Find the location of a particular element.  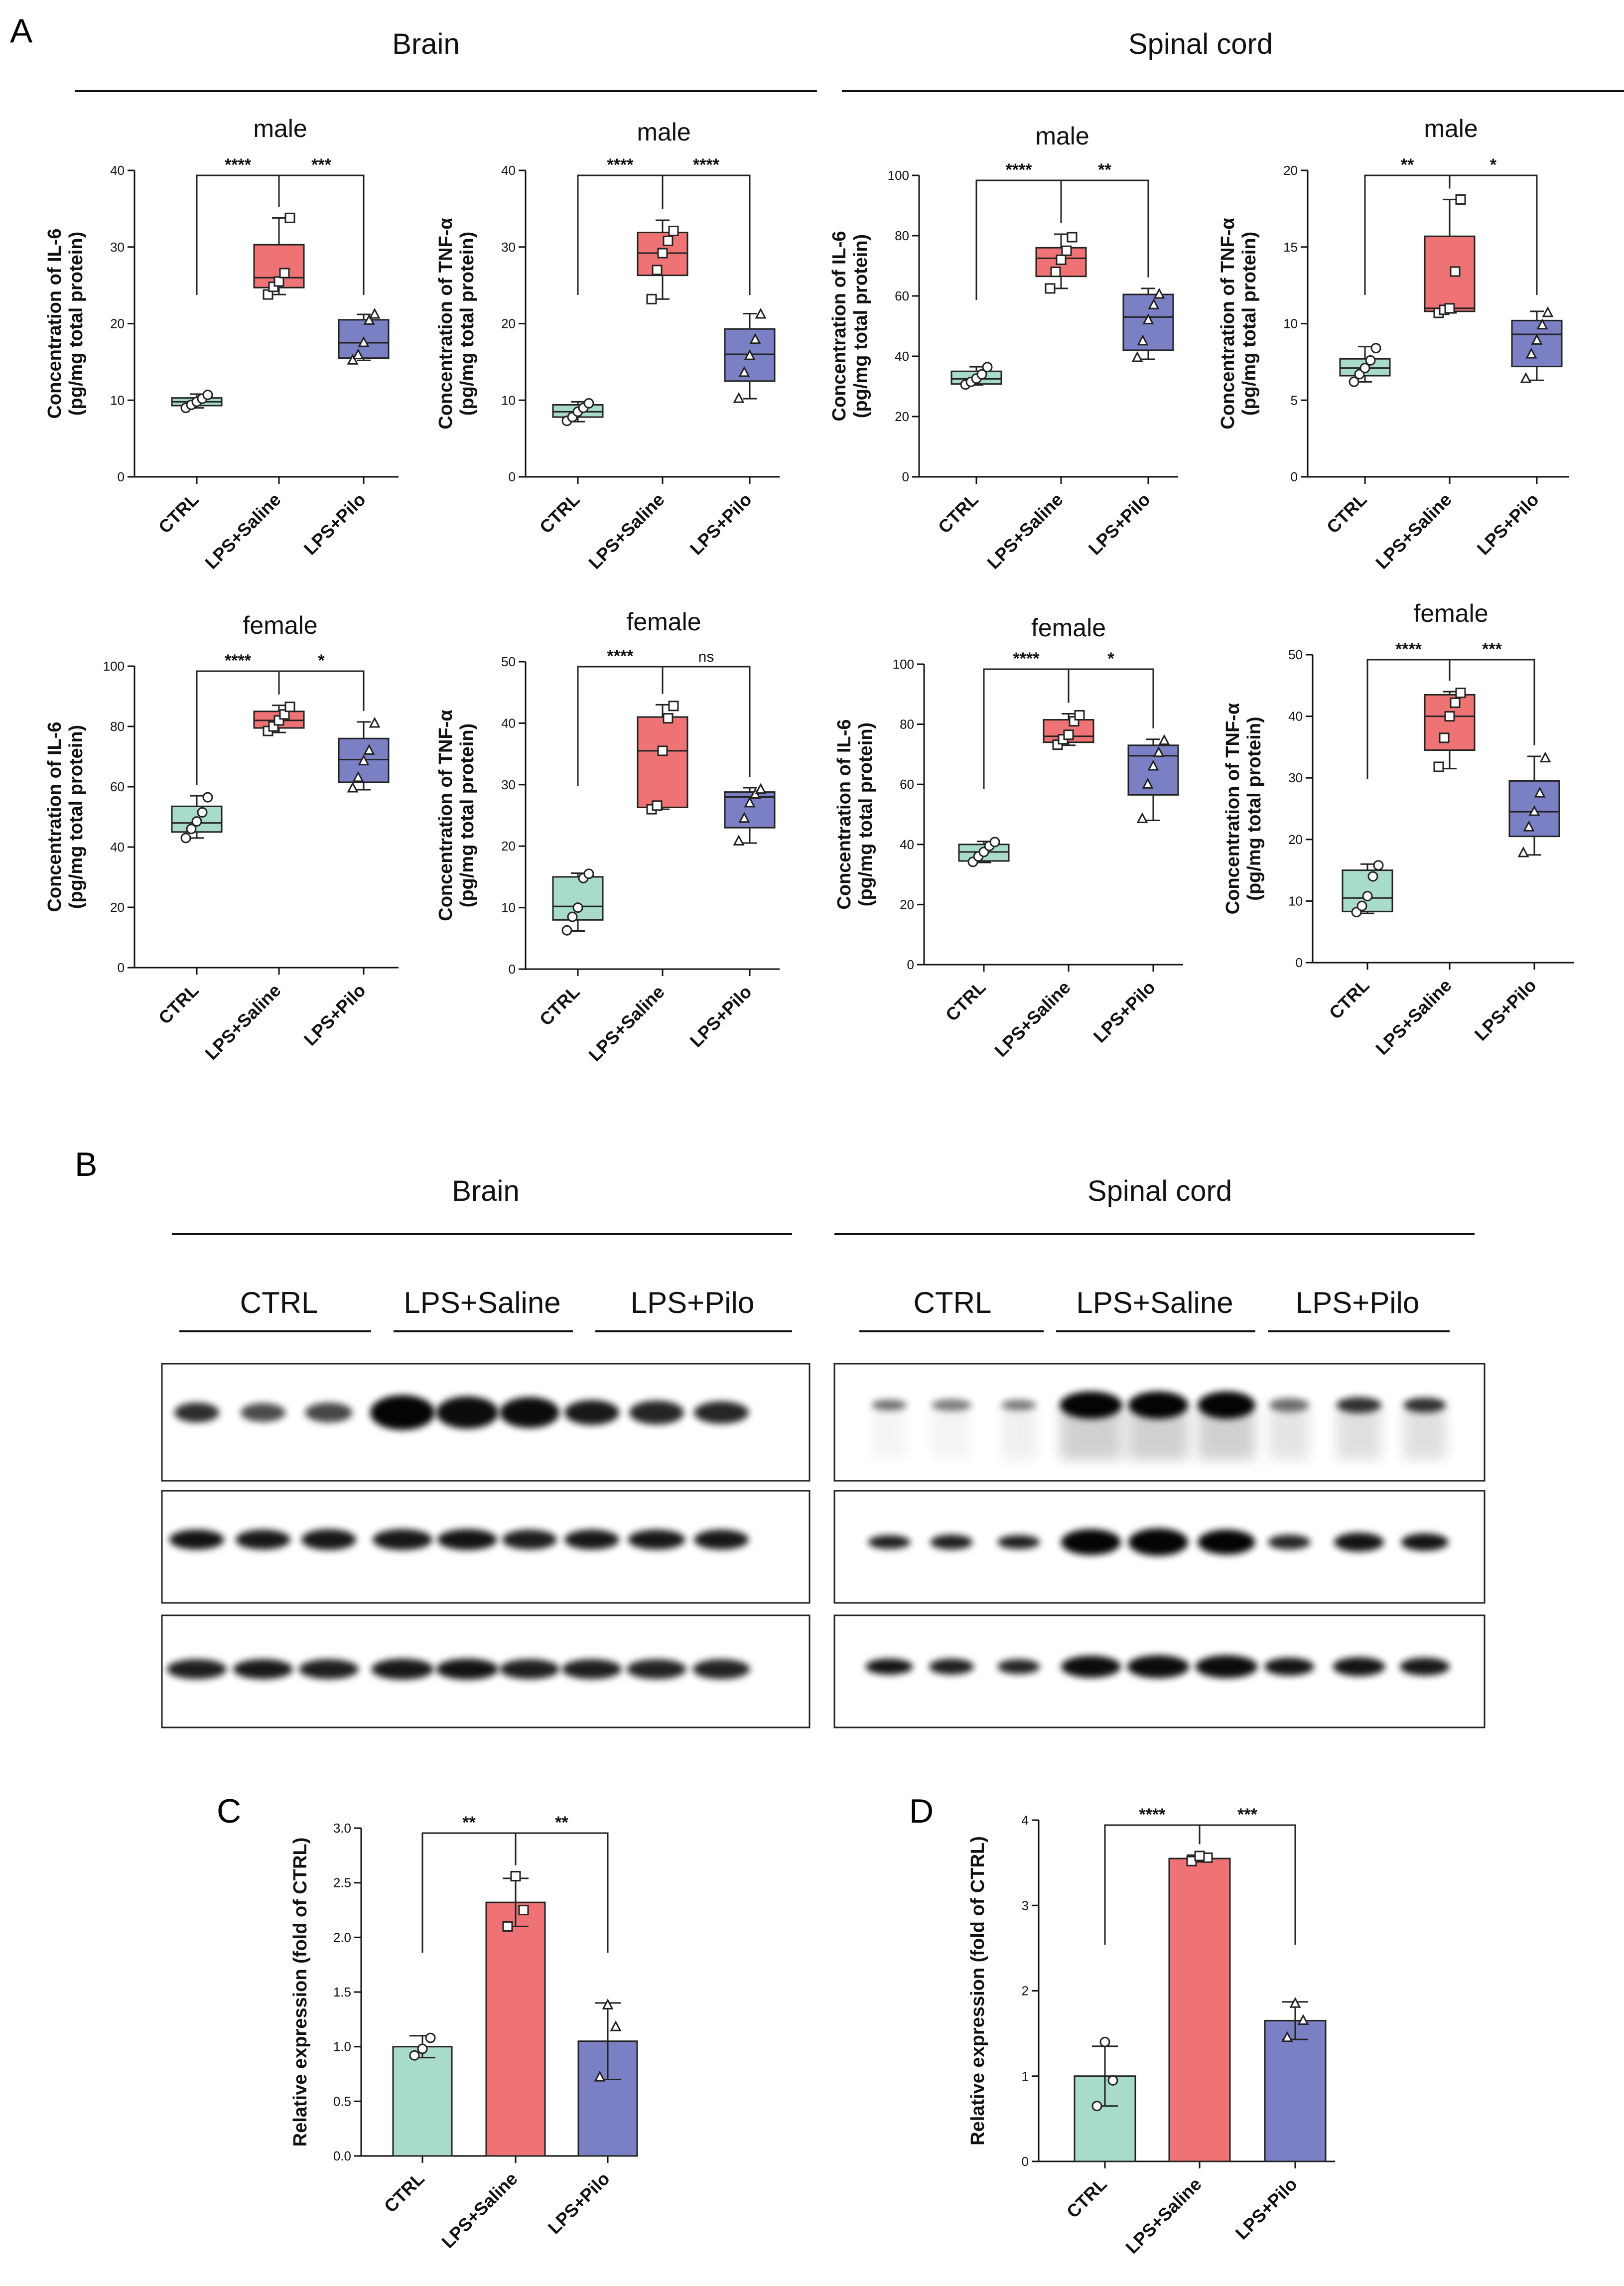

blot-smear is located at coordinates (1359, 1433).